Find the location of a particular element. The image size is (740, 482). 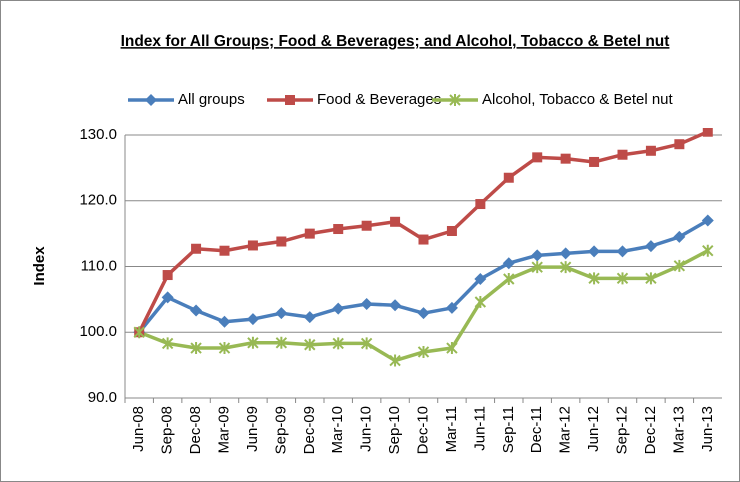

x-tick-label: Sep-08 is located at coordinates (167, 430).